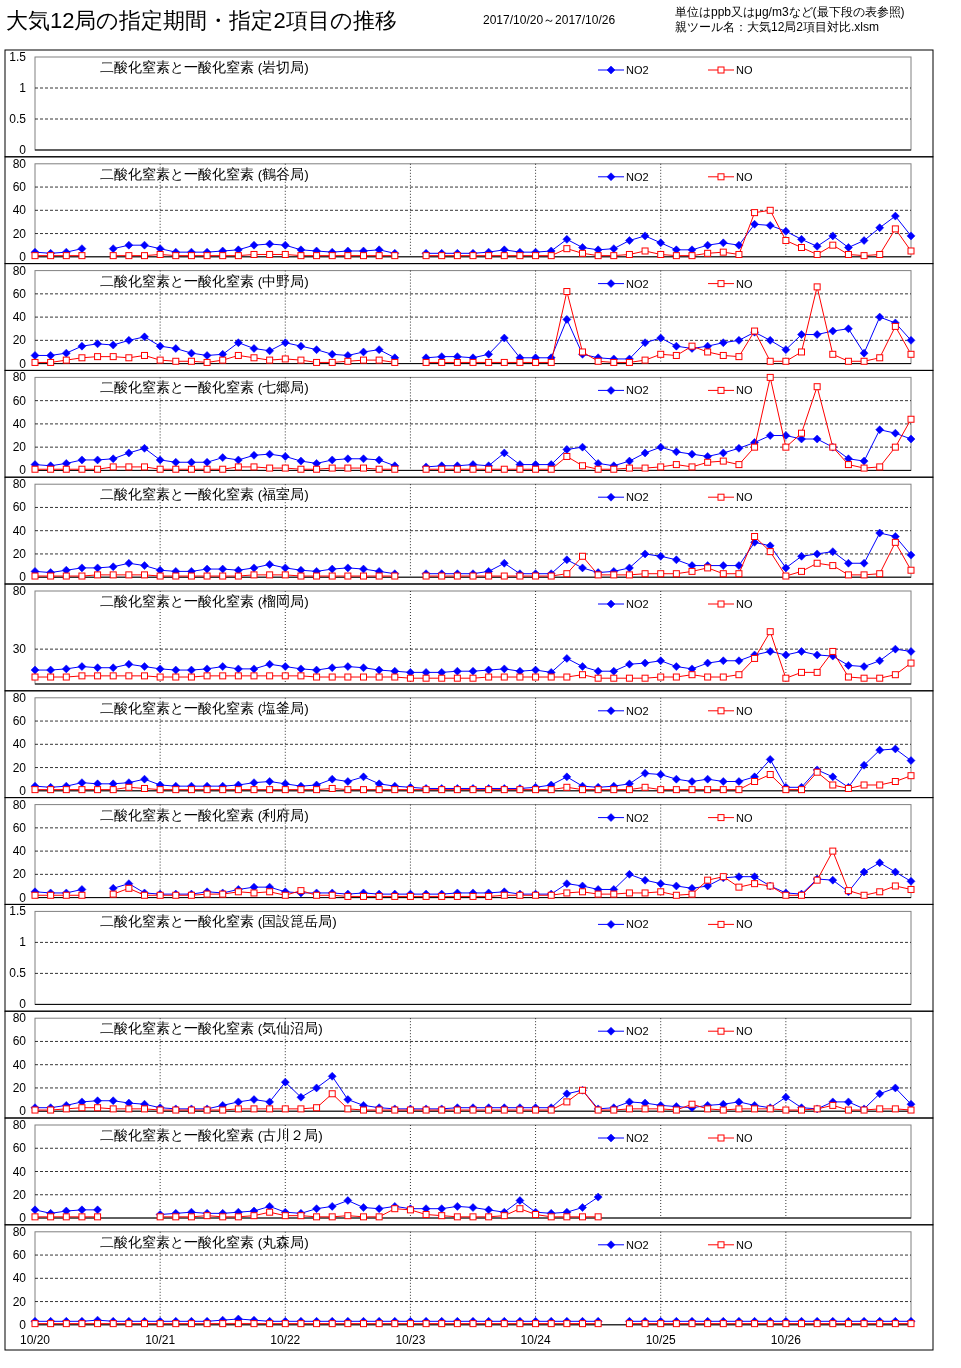 The width and height of the screenshot is (961, 1368). Describe the element at coordinates (204, 708) in the screenshot. I see `chart-title: 二酸化窒素と一酸化窒素 (塩釜局)` at that location.